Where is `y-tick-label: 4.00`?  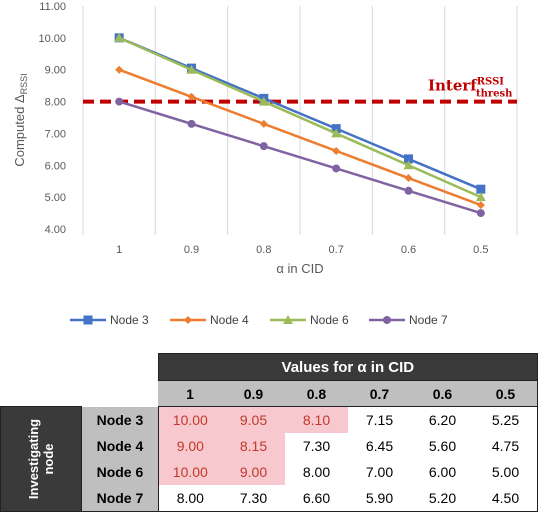
y-tick-label: 4.00 is located at coordinates (55, 230).